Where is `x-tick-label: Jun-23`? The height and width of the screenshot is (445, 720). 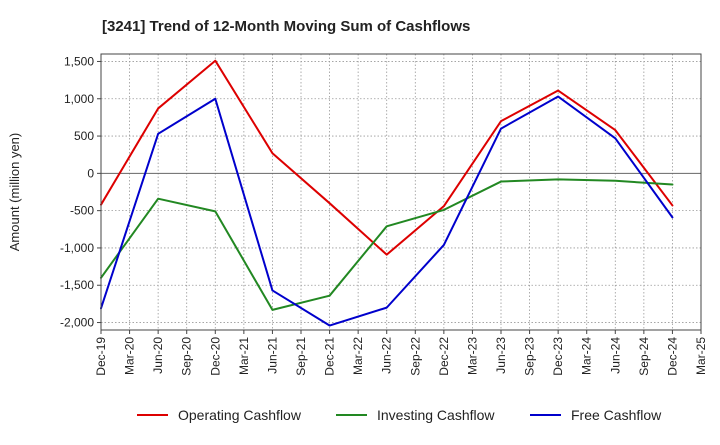
x-tick-label: Jun-23 is located at coordinates (501, 355).